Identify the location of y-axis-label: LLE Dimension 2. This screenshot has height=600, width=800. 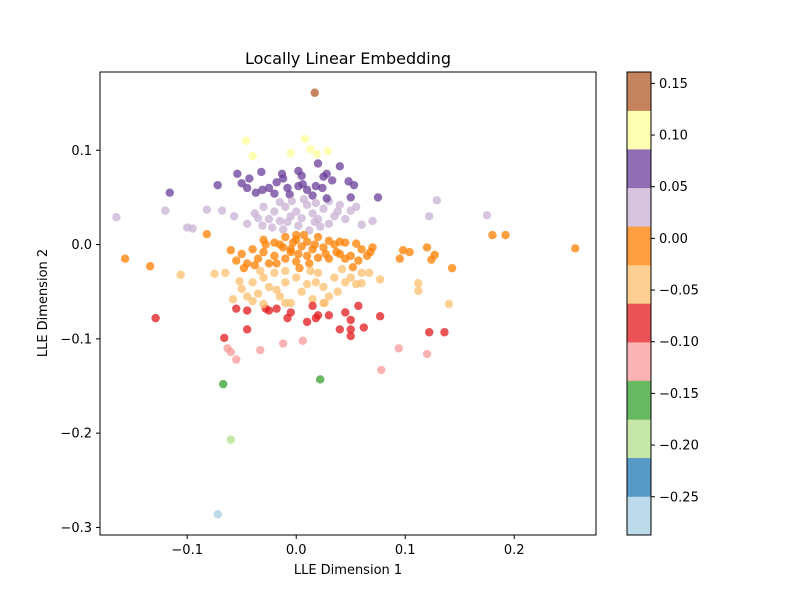
(43, 303).